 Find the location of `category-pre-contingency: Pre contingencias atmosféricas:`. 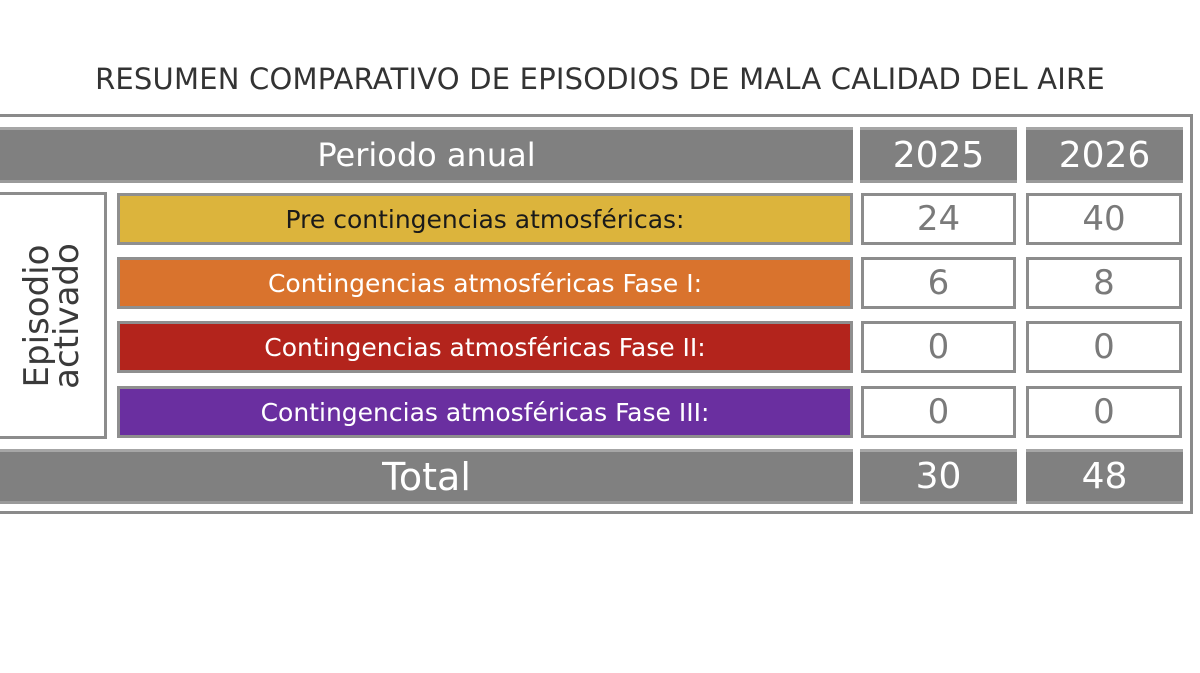

category-pre-contingency: Pre contingencias atmosféricas: is located at coordinates (485, 219).